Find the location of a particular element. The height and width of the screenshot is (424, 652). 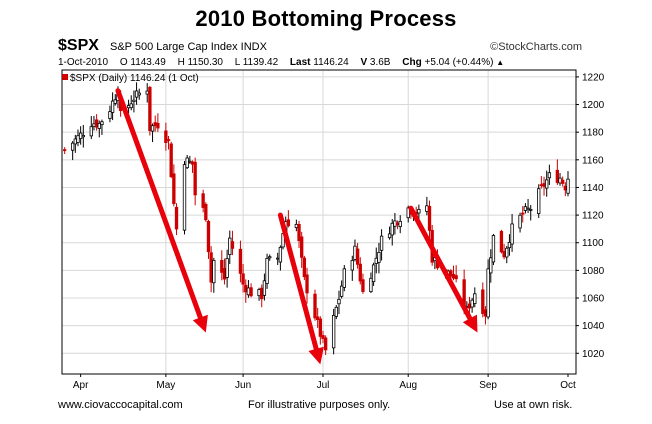

quote-volume-label: V is located at coordinates (364, 62).